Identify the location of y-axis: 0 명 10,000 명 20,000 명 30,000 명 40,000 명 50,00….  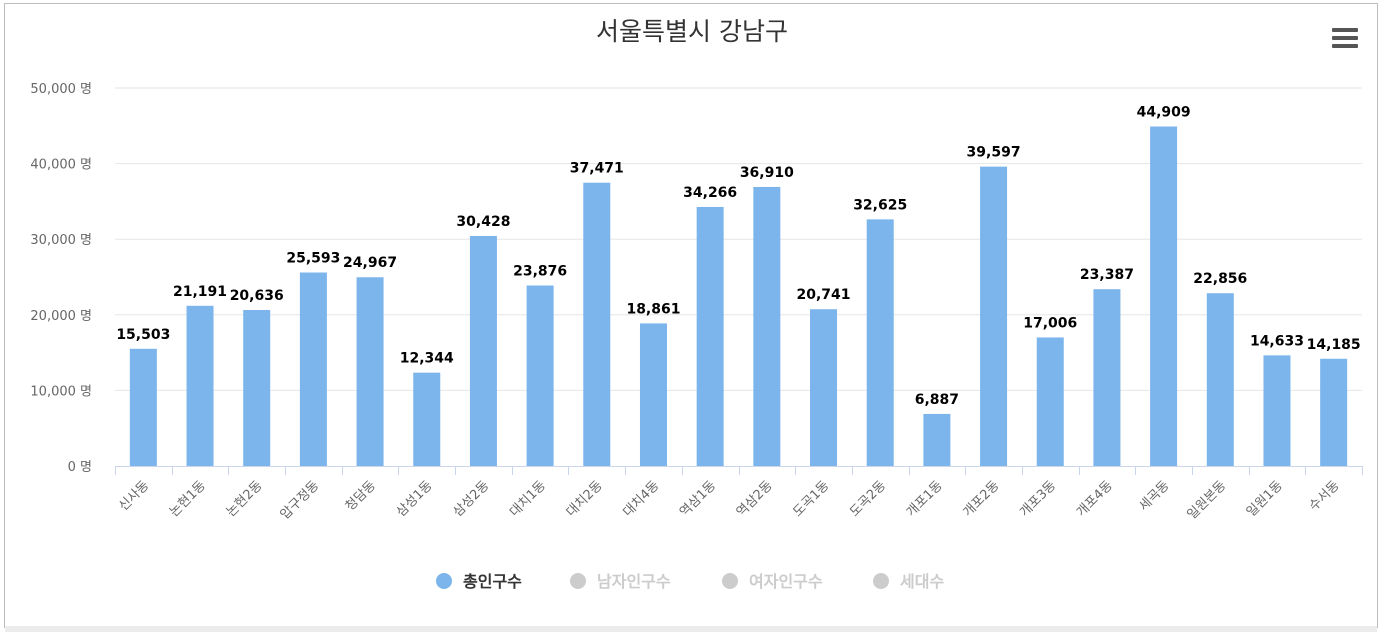
(61, 278).